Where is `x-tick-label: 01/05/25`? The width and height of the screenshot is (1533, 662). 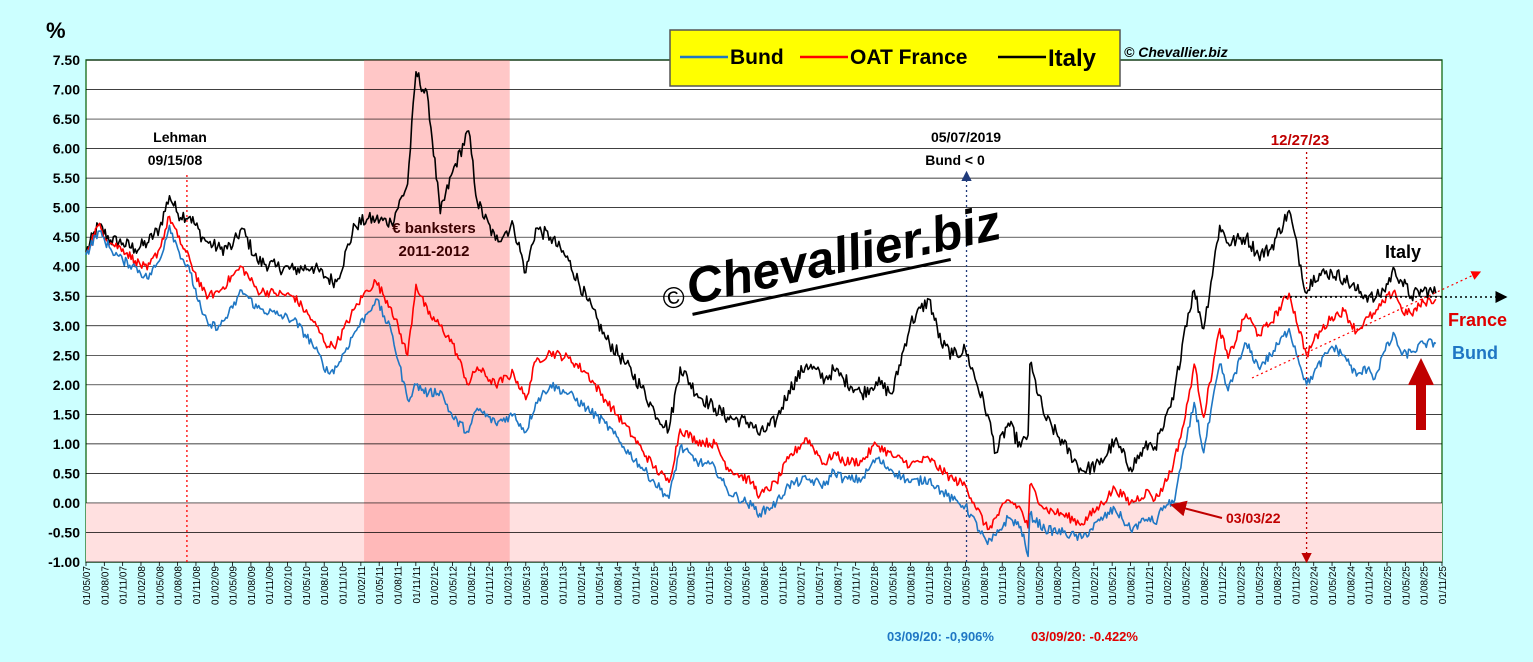
x-tick-label: 01/05/25 is located at coordinates (1406, 585).